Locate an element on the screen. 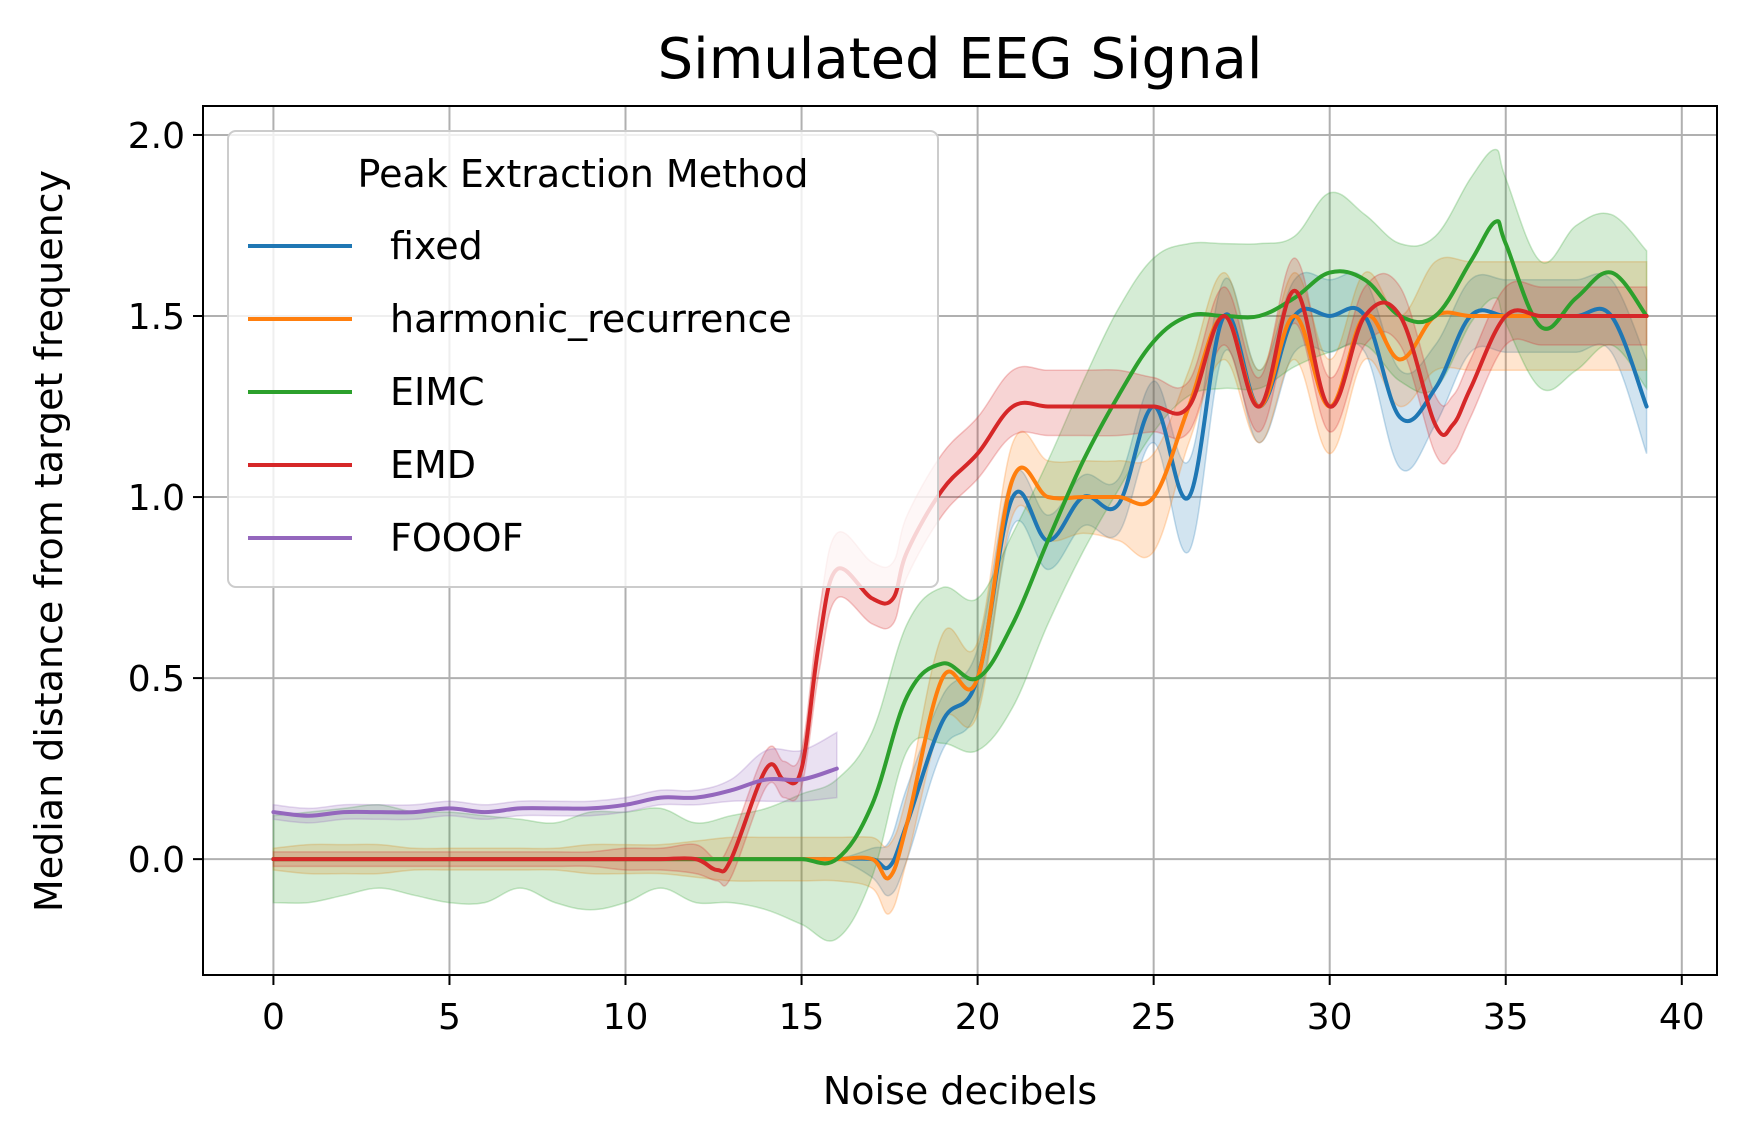 The height and width of the screenshot is (1144, 1745). x-tick-label: 0 is located at coordinates (273, 1017).